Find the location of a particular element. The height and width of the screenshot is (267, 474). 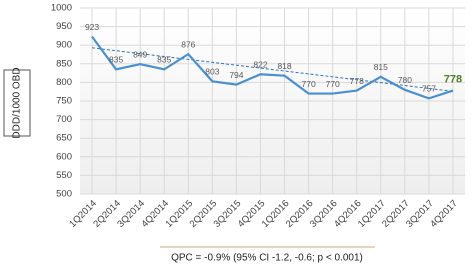

y-axis-label: DDD/1000 OBD is located at coordinates (17, 102).